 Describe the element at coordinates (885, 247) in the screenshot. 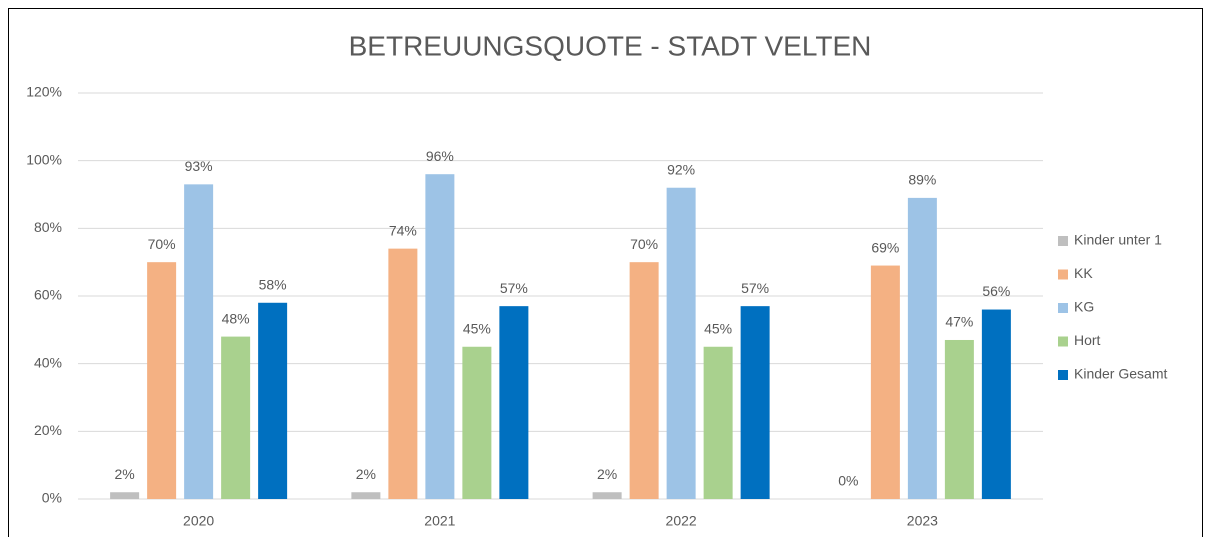

I see `data-label: 69%` at that location.